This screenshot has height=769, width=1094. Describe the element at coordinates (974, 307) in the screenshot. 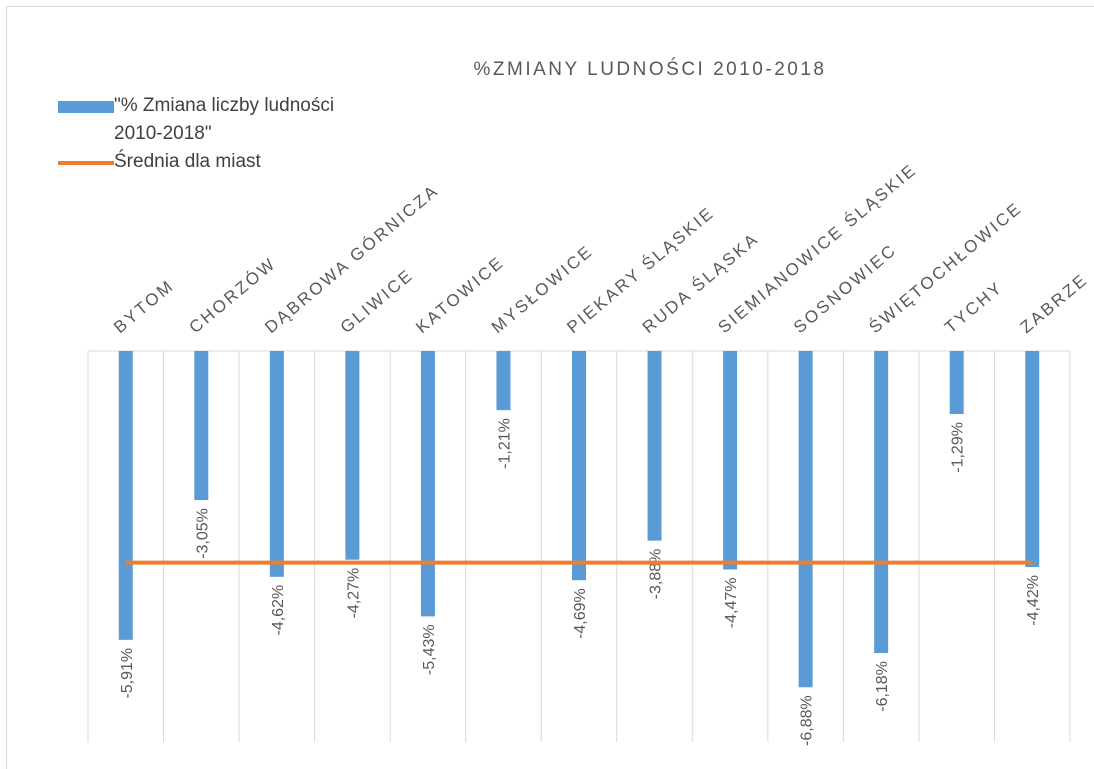

I see `x-tick-label: TYCHY` at that location.